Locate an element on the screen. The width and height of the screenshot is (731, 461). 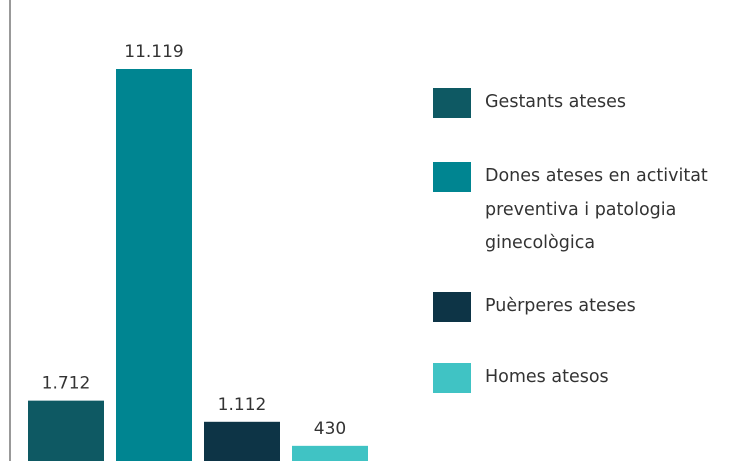
value-label: 430 is located at coordinates (330, 429).